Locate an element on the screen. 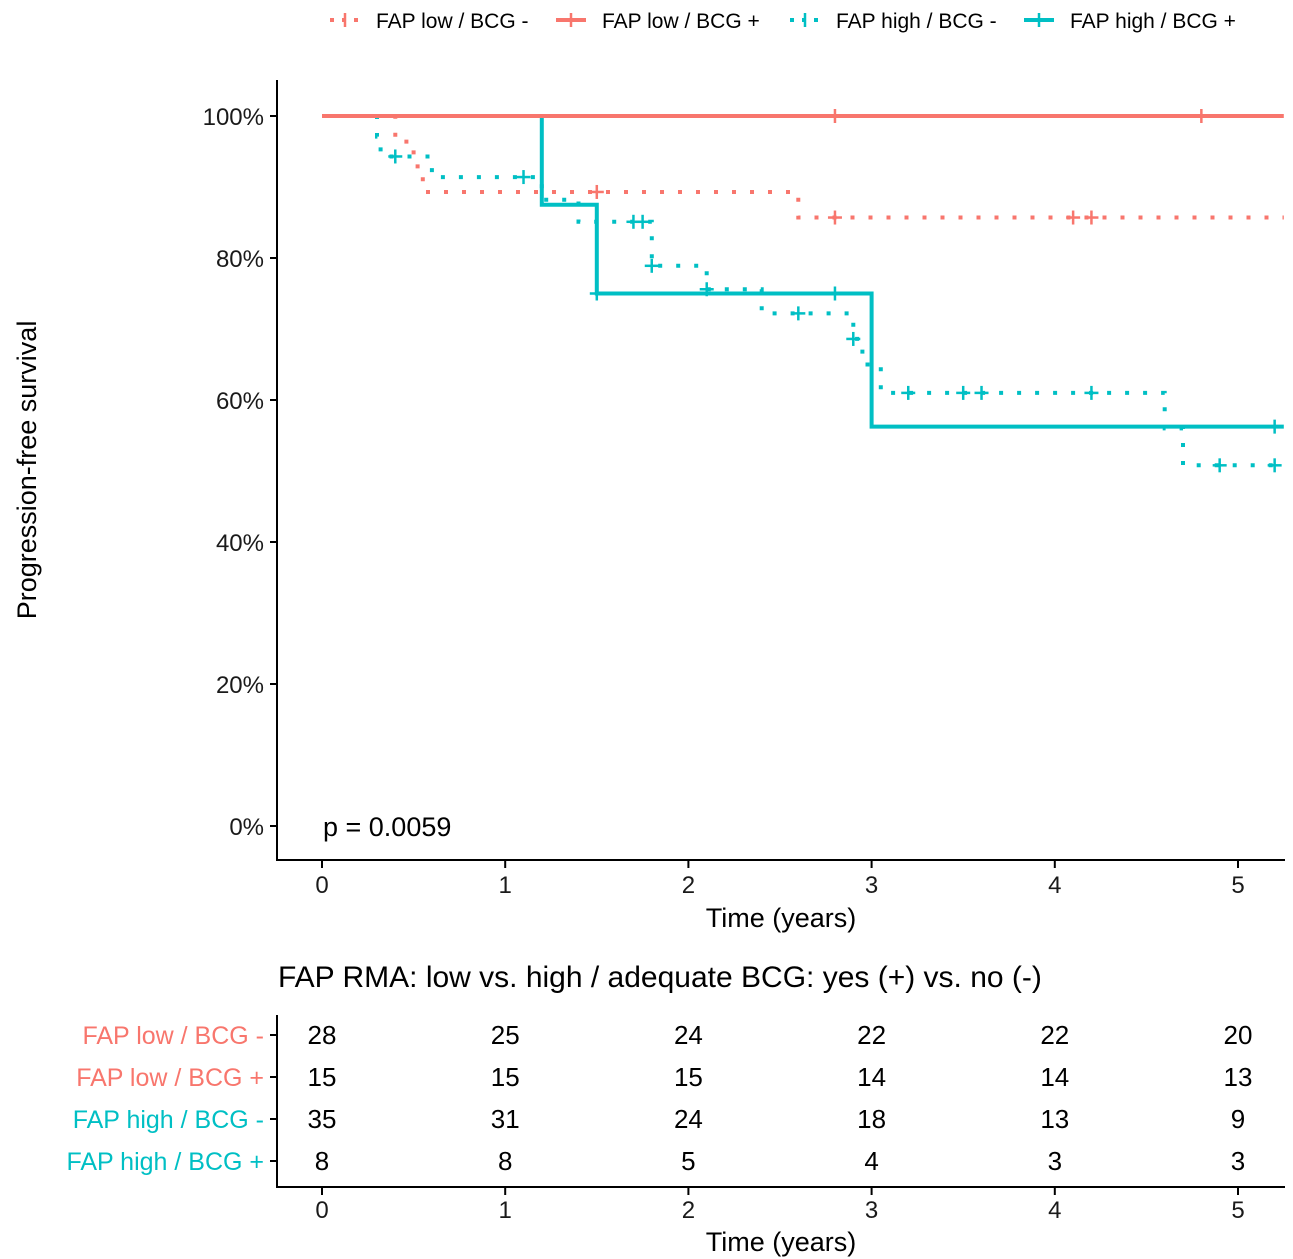  risk-row: FAP low / BCG - 28 25 24 22 22 20 is located at coordinates (667, 1035).